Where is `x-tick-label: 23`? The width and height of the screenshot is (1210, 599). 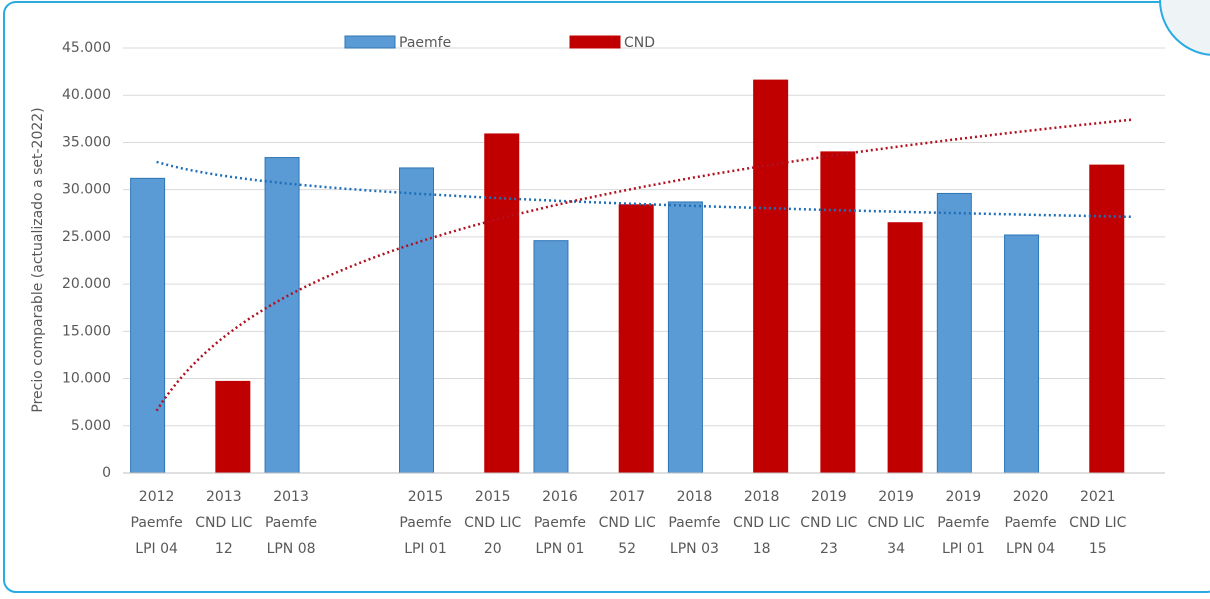
x-tick-label: 23 is located at coordinates (829, 549).